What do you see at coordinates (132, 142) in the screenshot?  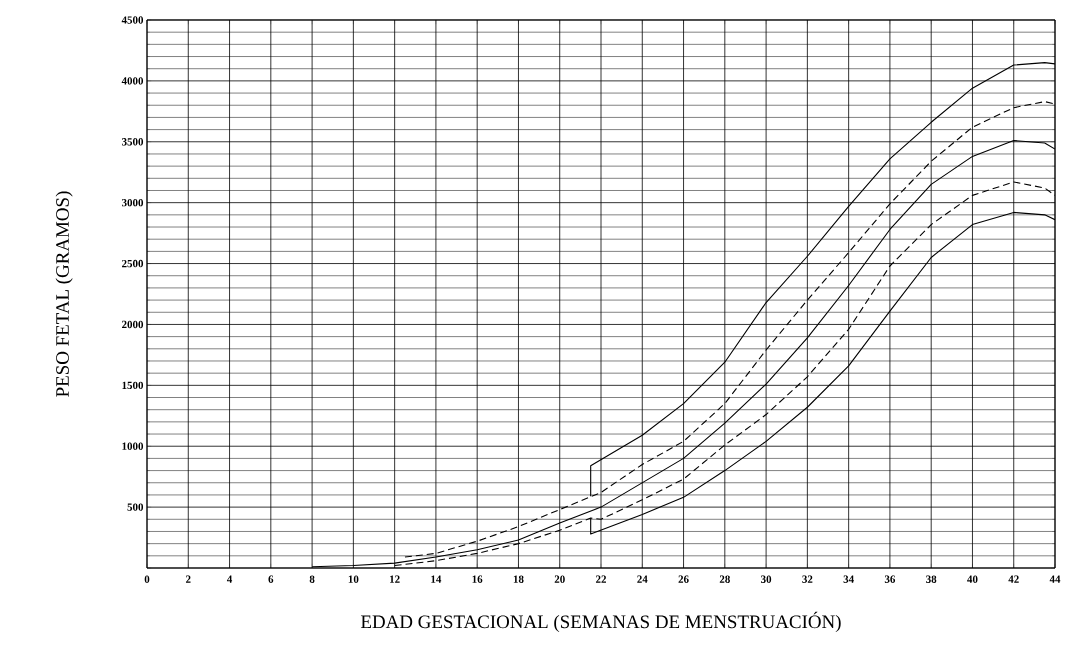 I see `y-tick-label: 3500` at bounding box center [132, 142].